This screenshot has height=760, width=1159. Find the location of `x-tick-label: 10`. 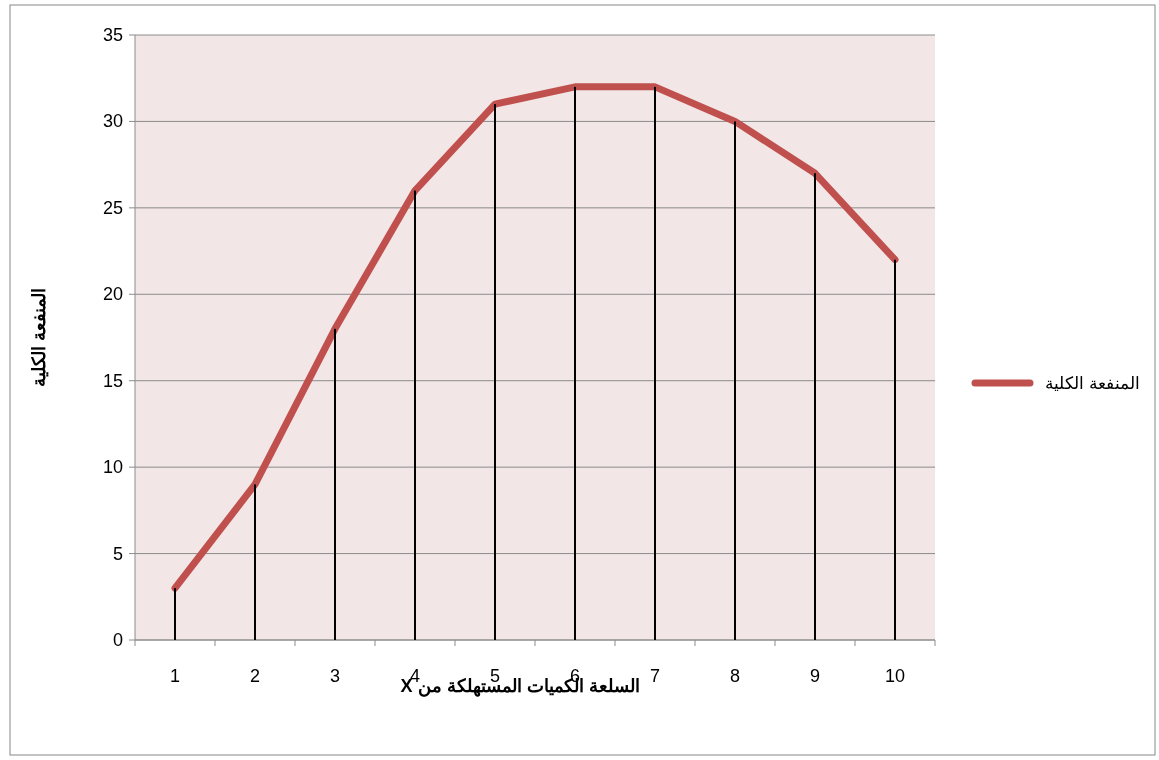

x-tick-label: 10 is located at coordinates (895, 676).